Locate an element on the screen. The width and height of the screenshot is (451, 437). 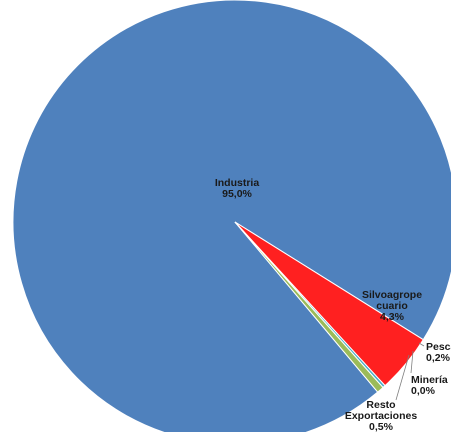
leader-line-resto-exportaciones is located at coordinates (402, 377).